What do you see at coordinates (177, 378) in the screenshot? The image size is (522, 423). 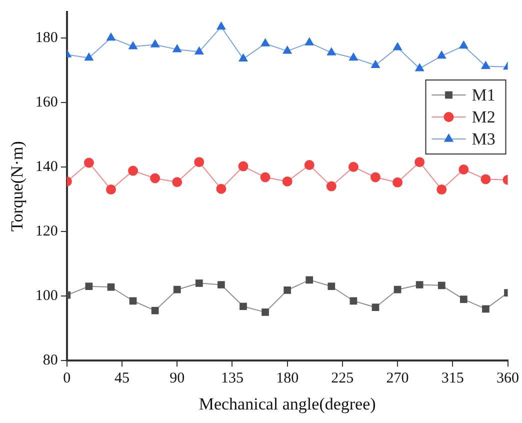 I see `x-tick-label: 90` at bounding box center [177, 378].